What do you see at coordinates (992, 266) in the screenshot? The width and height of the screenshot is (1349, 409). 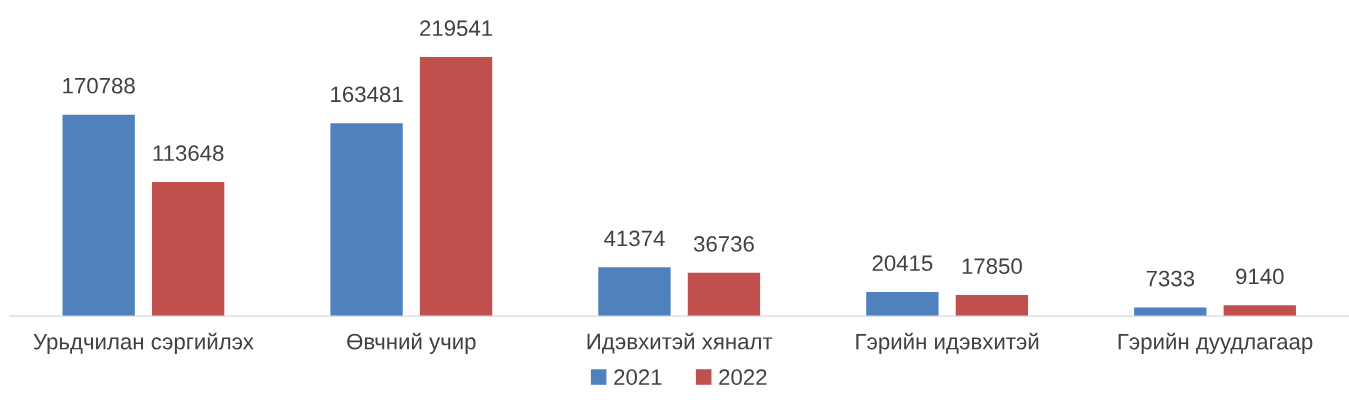 I see `data-label: 17850` at bounding box center [992, 266].